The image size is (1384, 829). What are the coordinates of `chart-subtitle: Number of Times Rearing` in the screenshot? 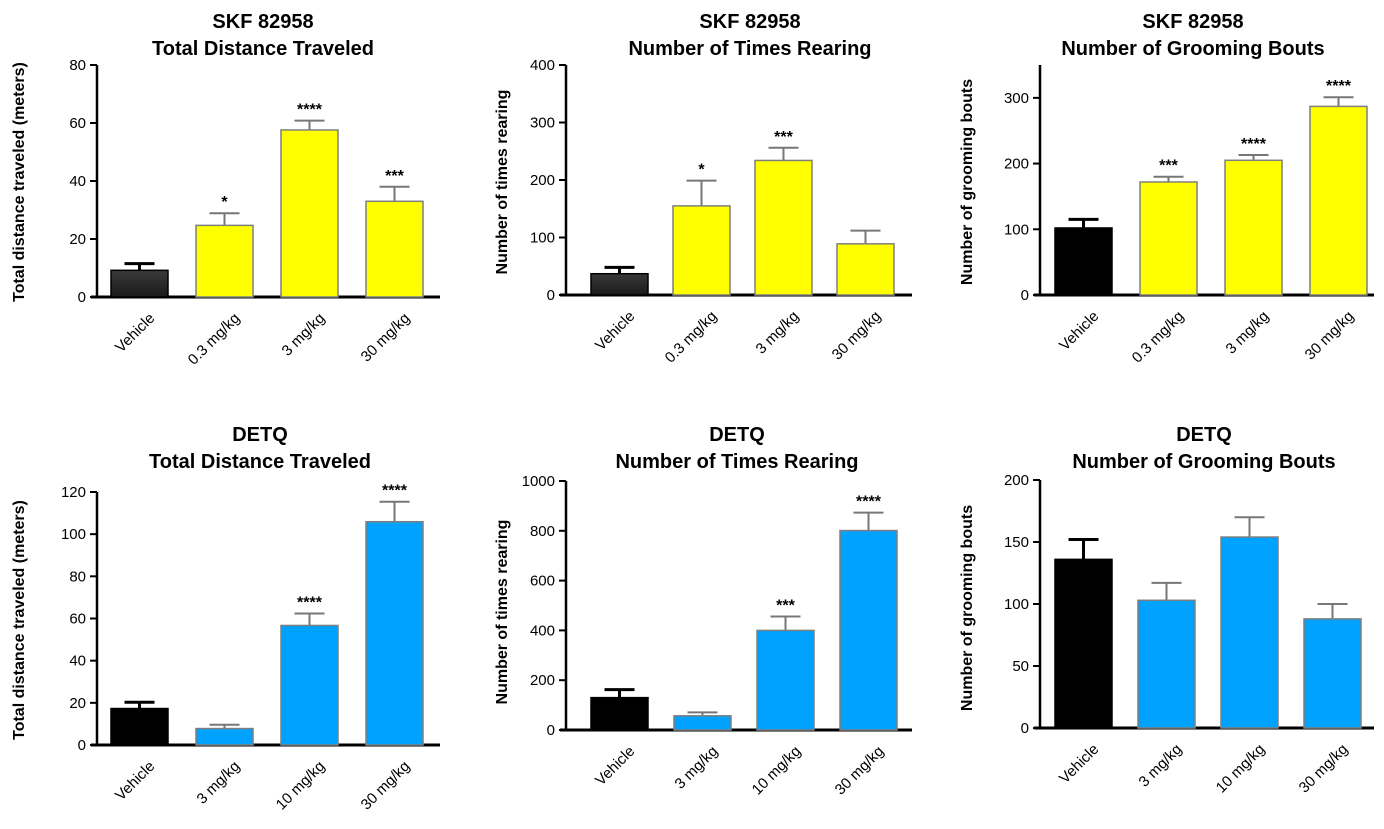 It's located at (736, 462).